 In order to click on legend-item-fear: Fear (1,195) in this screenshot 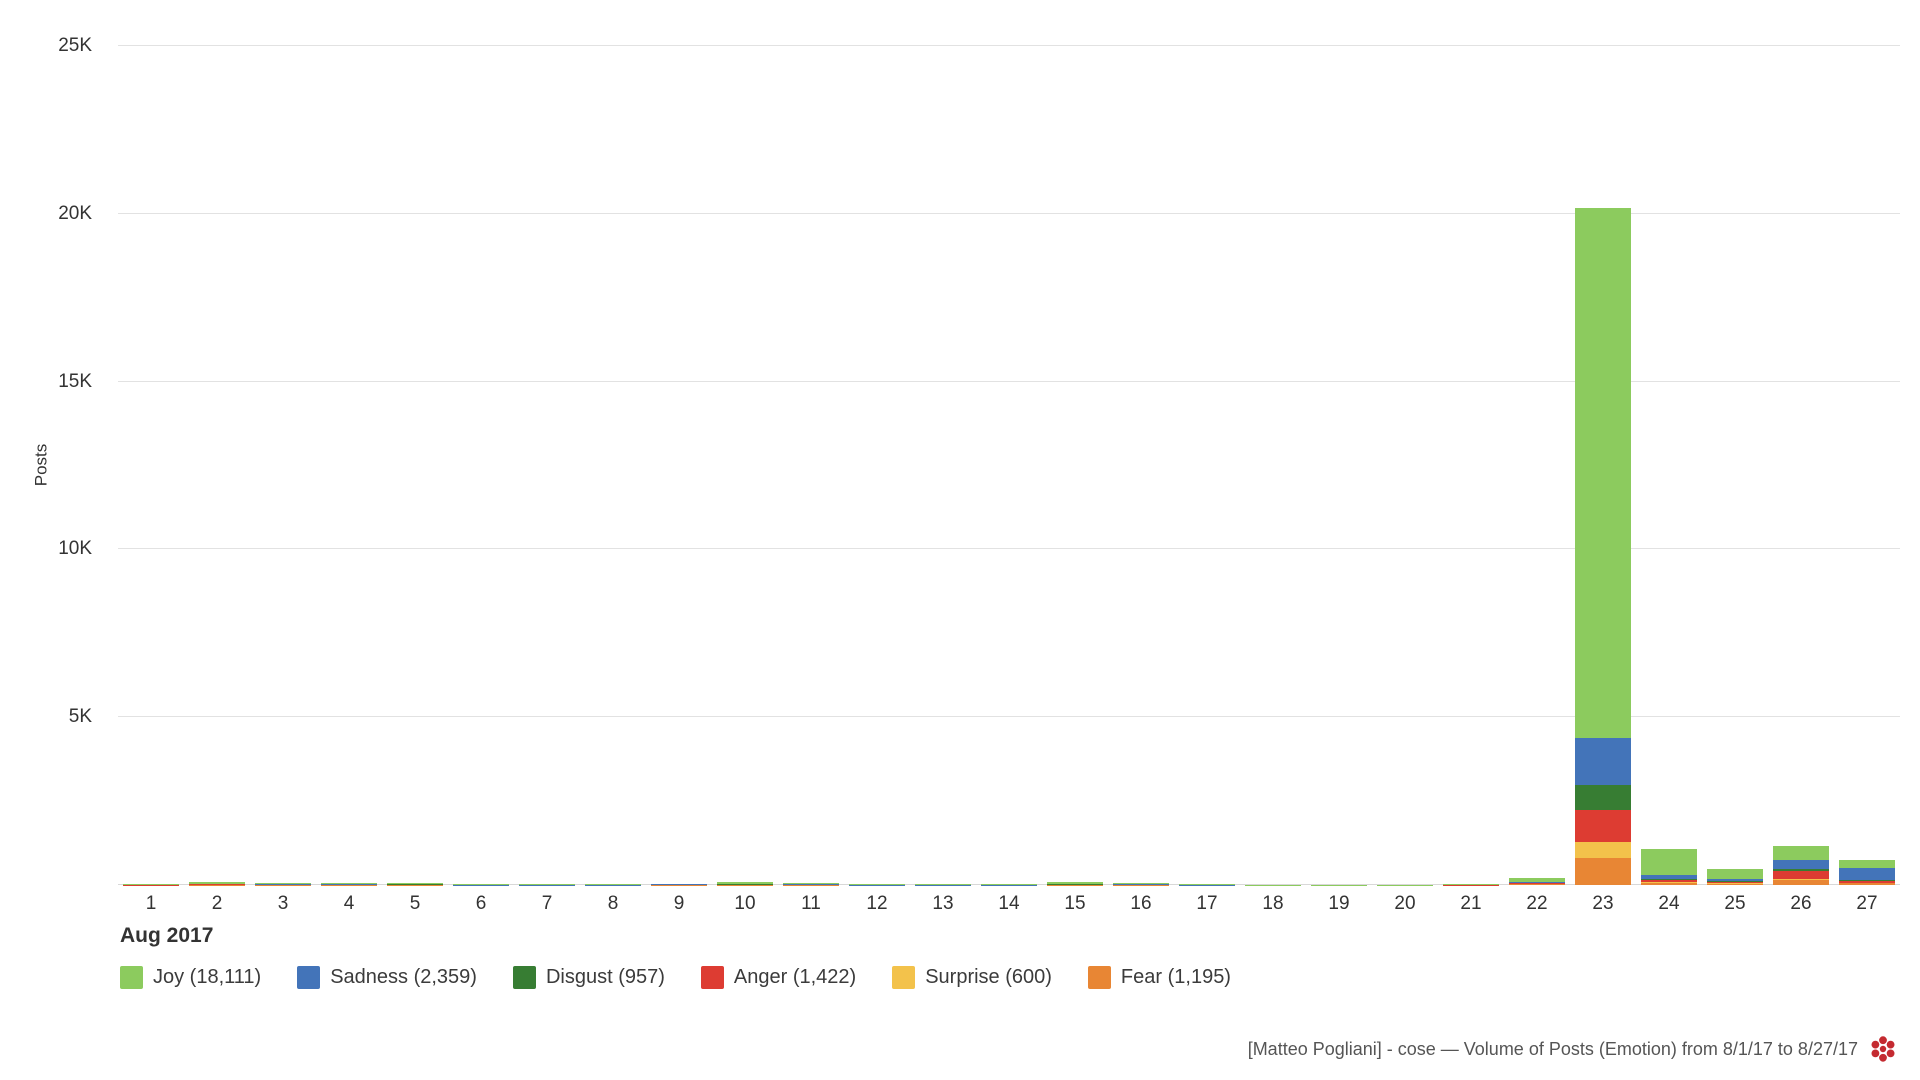, I will do `click(1159, 977)`.